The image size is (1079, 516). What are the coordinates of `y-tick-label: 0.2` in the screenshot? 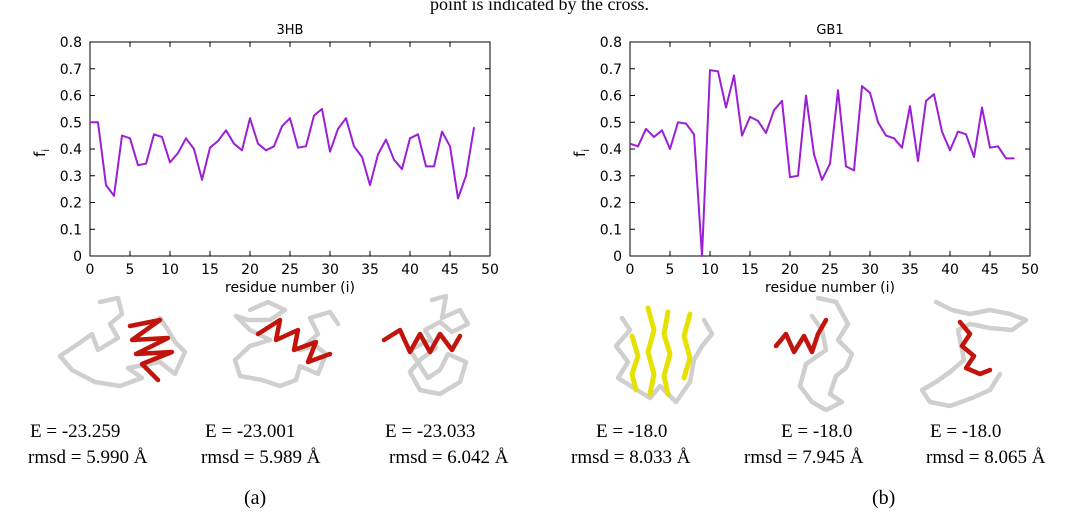 It's located at (71, 204).